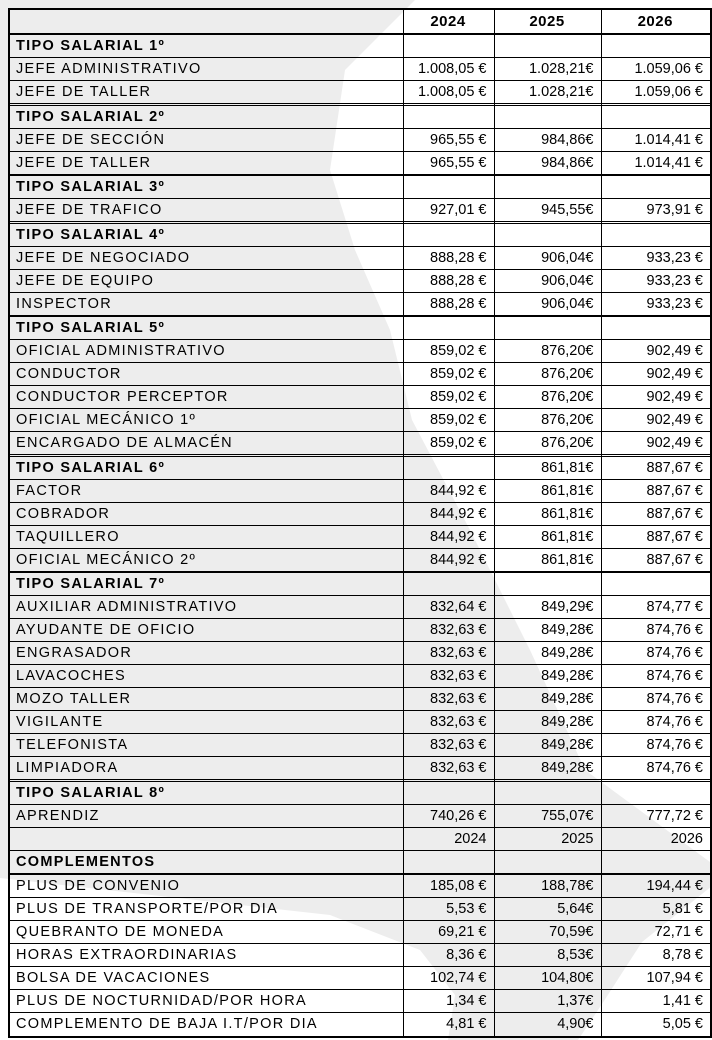 Image resolution: width=712 pixels, height=1040 pixels. Describe the element at coordinates (656, 1001) in the screenshot. I see `value-cell-2026: 1,41 €` at that location.